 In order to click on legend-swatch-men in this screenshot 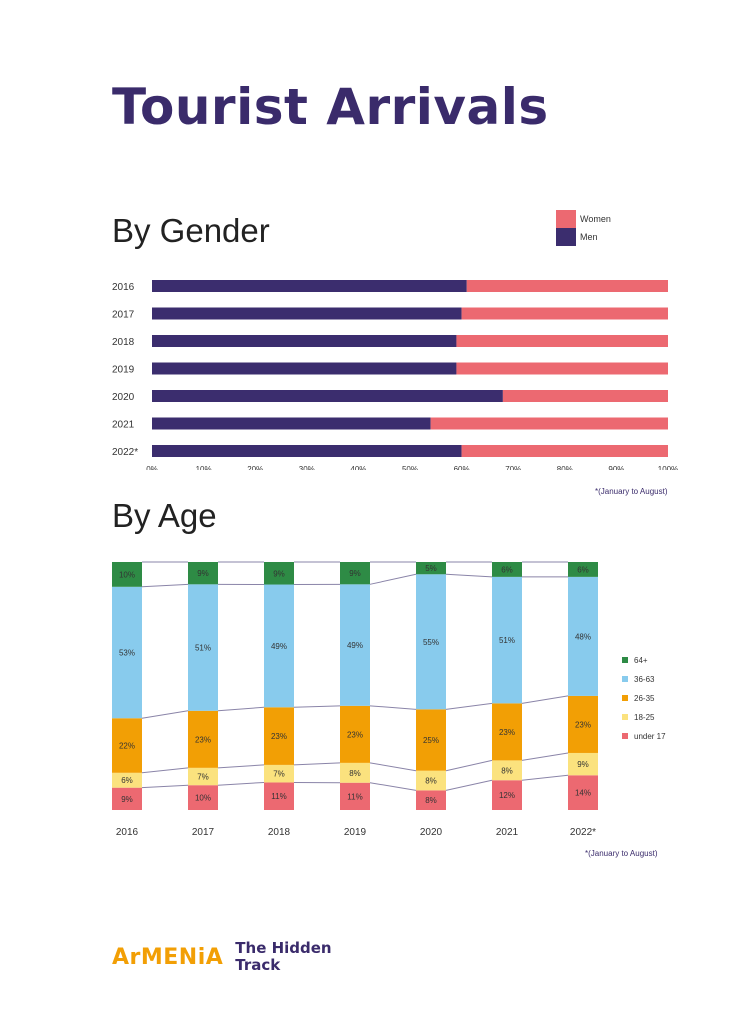, I will do `click(566, 237)`.